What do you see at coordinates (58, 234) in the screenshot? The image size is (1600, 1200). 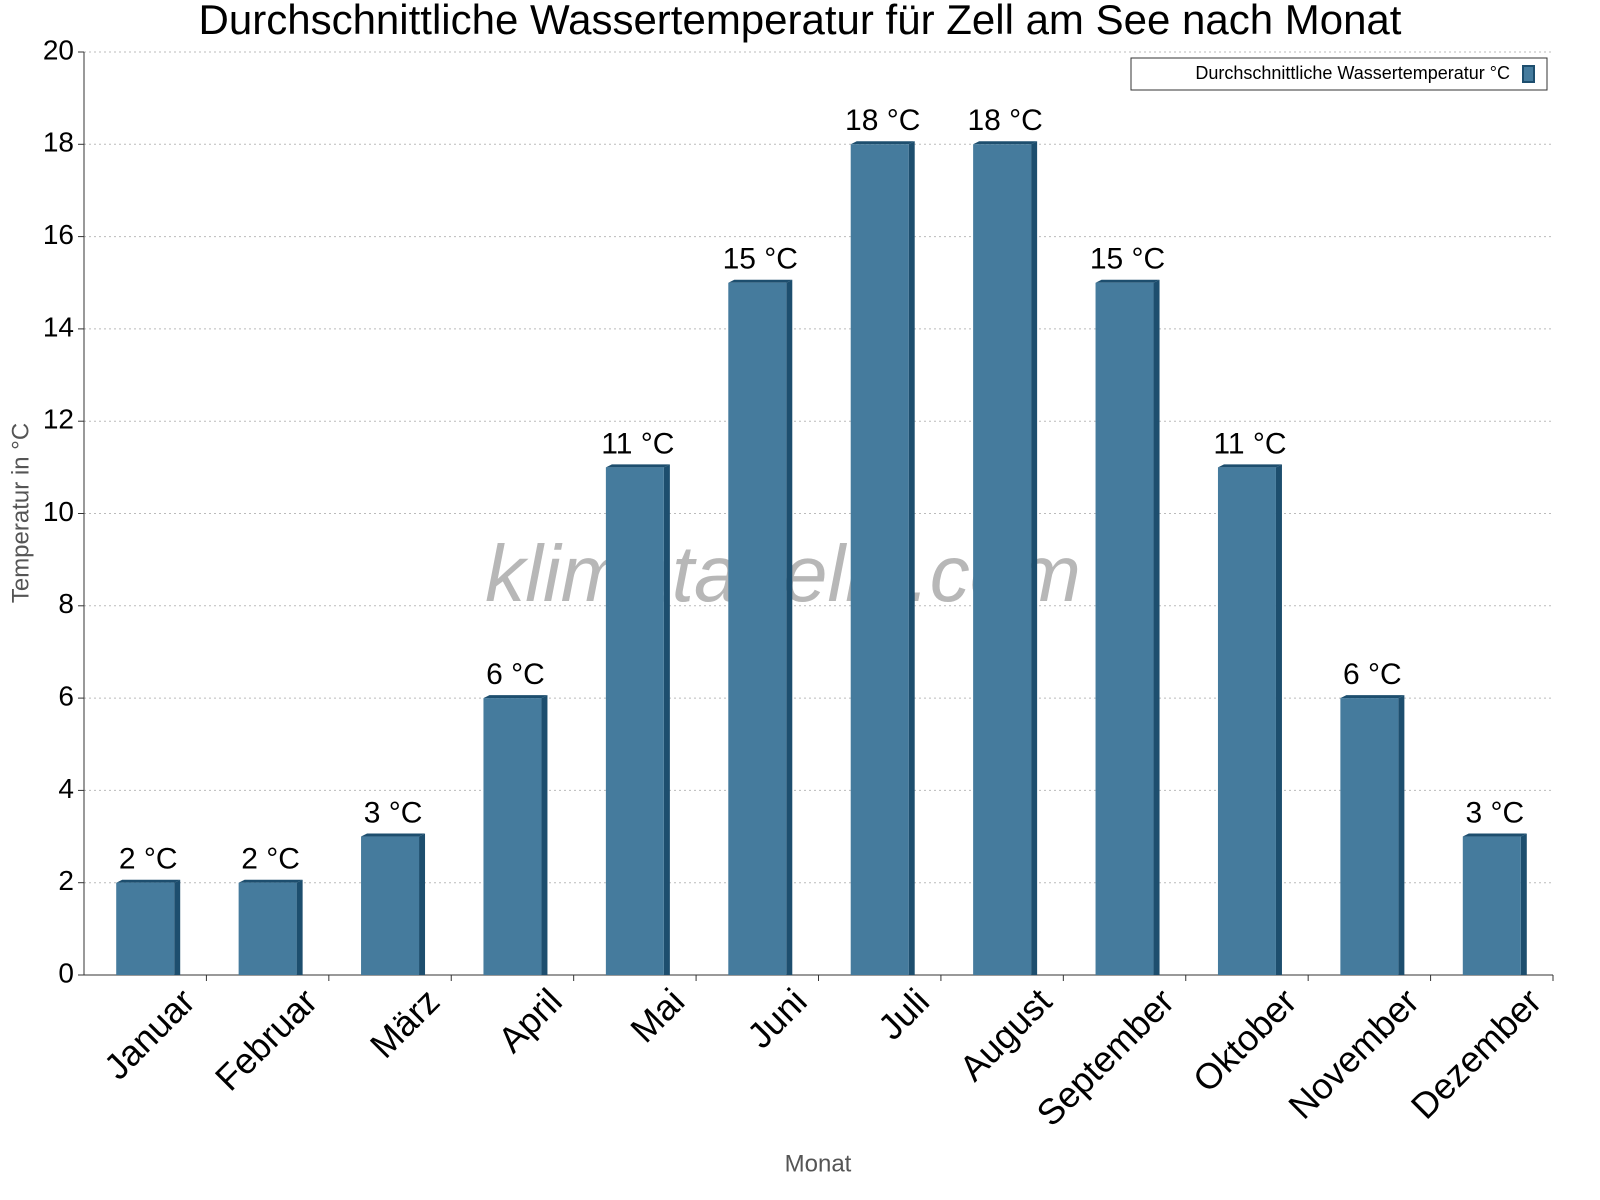 I see `y-tick-label: 16` at bounding box center [58, 234].